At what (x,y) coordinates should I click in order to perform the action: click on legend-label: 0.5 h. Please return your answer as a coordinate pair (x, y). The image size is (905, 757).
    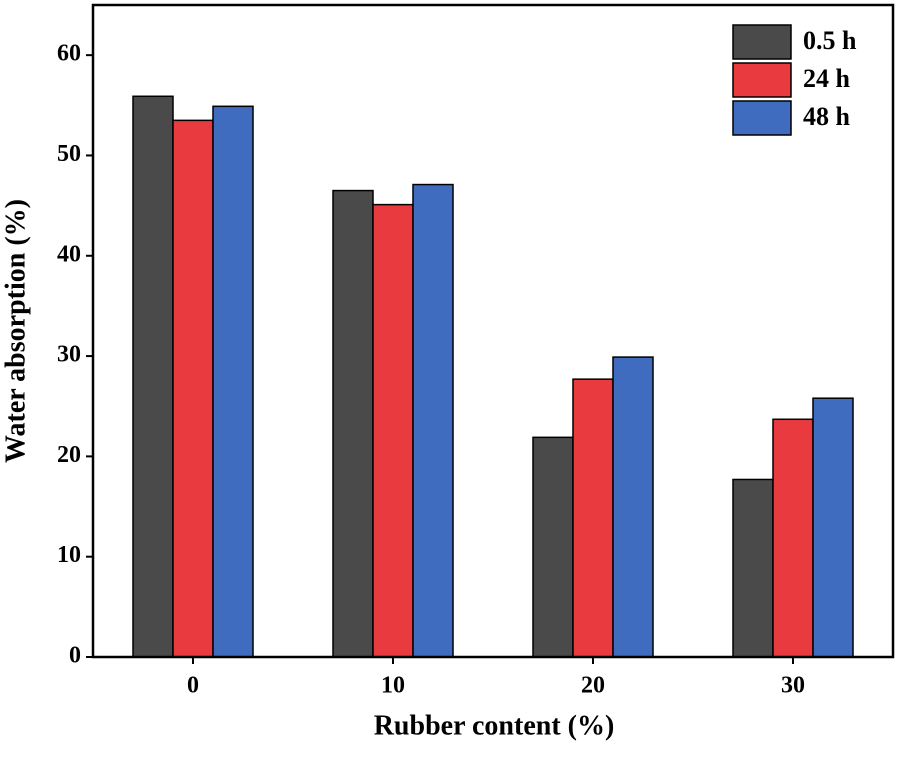
    Looking at the image, I should click on (830, 40).